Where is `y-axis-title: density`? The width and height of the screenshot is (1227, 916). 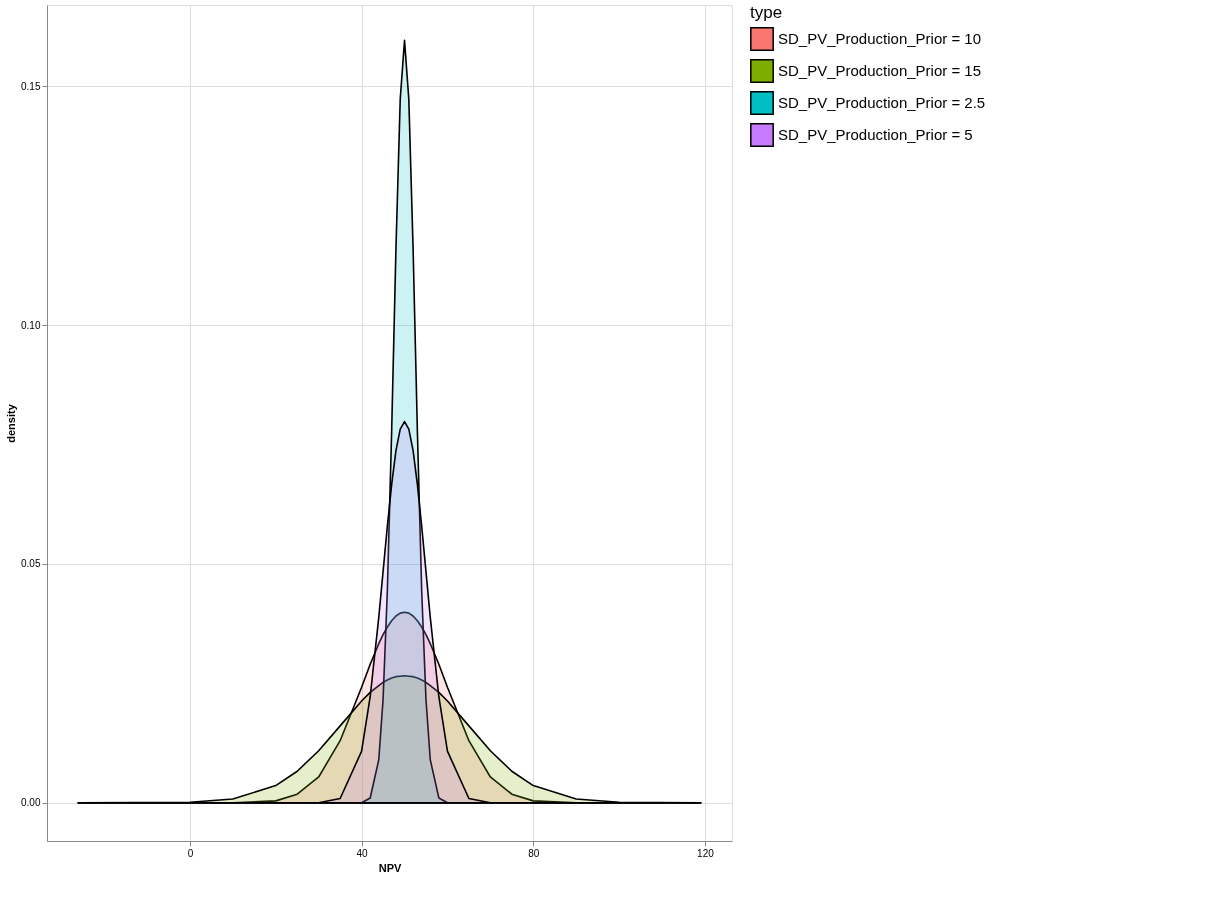
y-axis-title: density is located at coordinates (11, 423).